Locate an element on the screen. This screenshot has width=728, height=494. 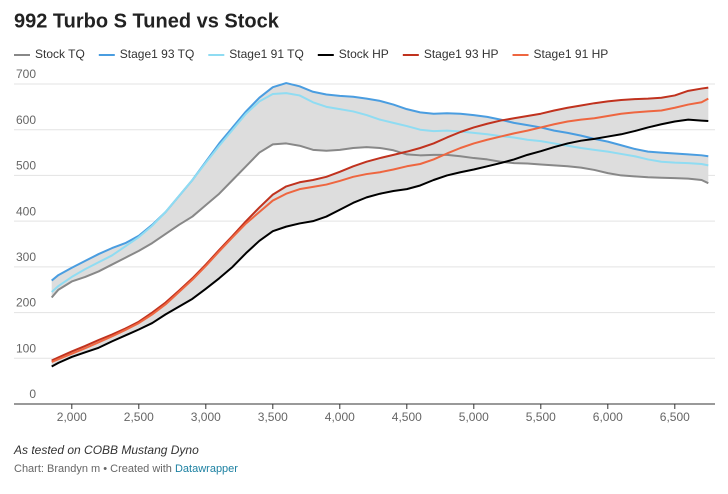
y-tick-label: 0 is located at coordinates (32, 394).